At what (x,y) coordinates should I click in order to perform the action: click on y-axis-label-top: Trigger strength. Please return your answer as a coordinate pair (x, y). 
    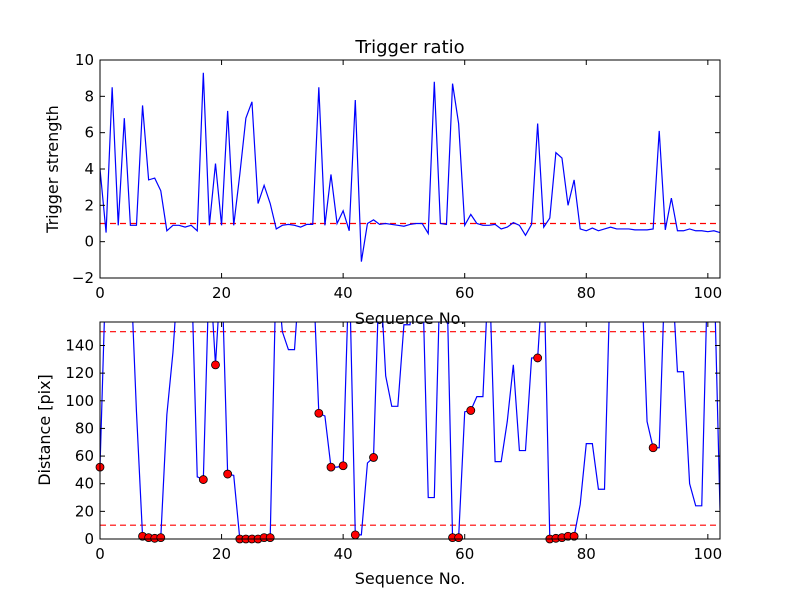
    Looking at the image, I should click on (52, 169).